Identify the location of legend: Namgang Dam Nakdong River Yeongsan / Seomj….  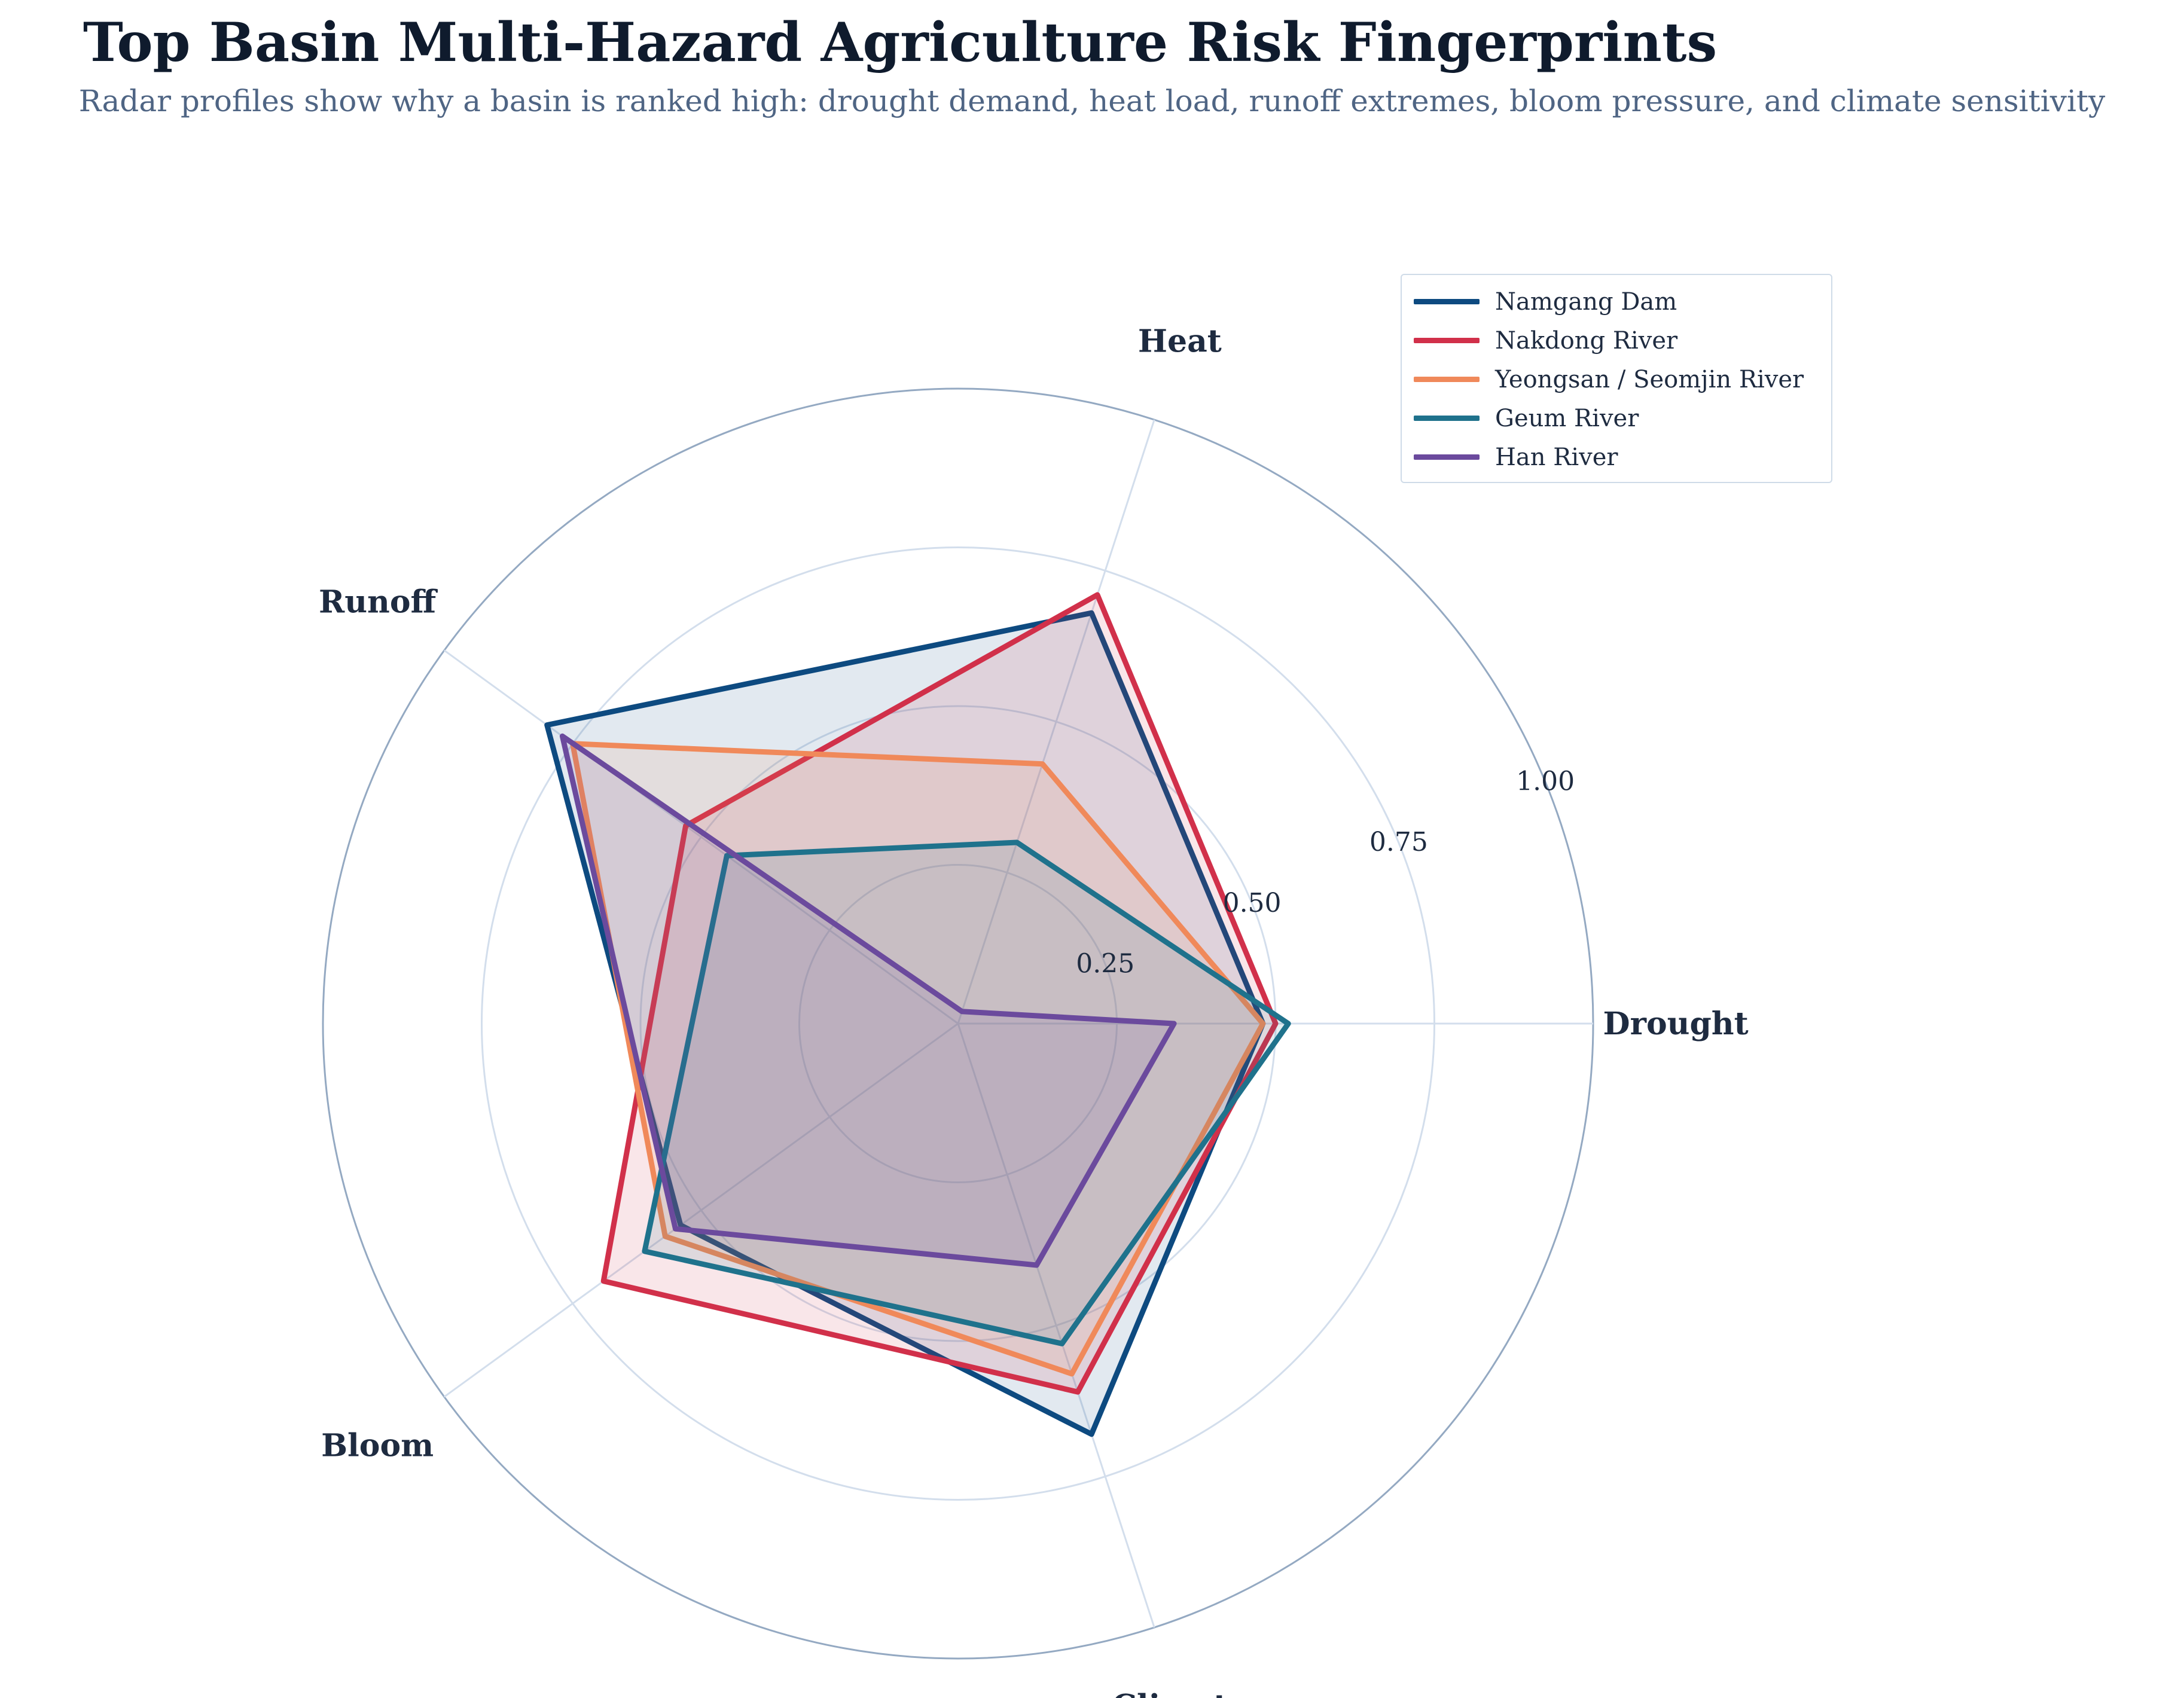
(1617, 378).